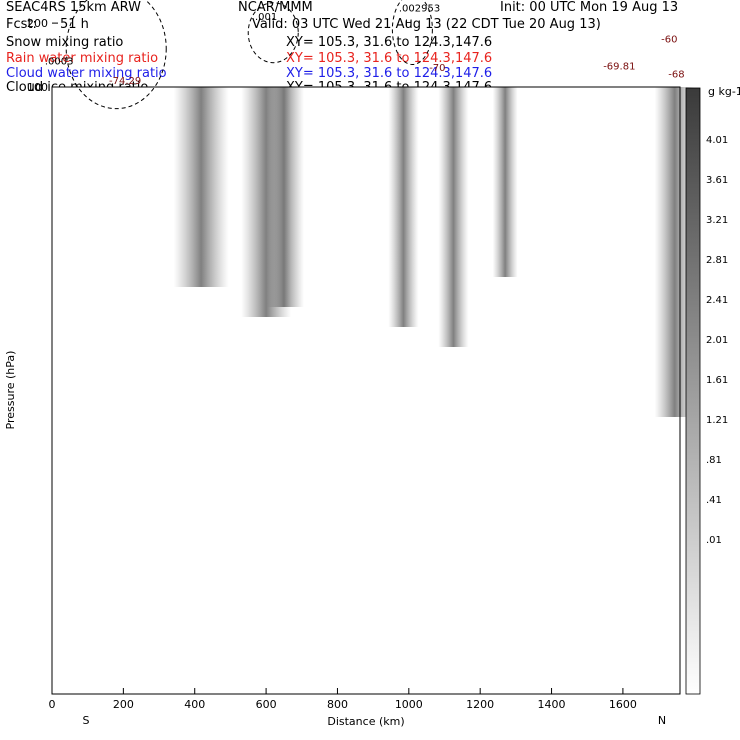  Describe the element at coordinates (717, 380) in the screenshot. I see `colorbar-label: 1.61` at that location.